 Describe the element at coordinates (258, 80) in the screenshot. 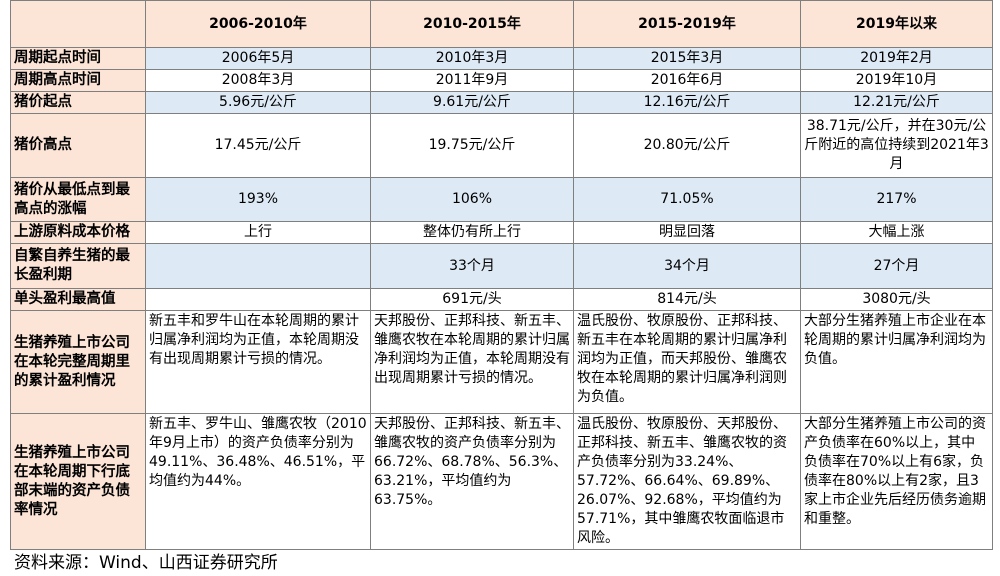

I see `table-cell: 2008年3月` at that location.